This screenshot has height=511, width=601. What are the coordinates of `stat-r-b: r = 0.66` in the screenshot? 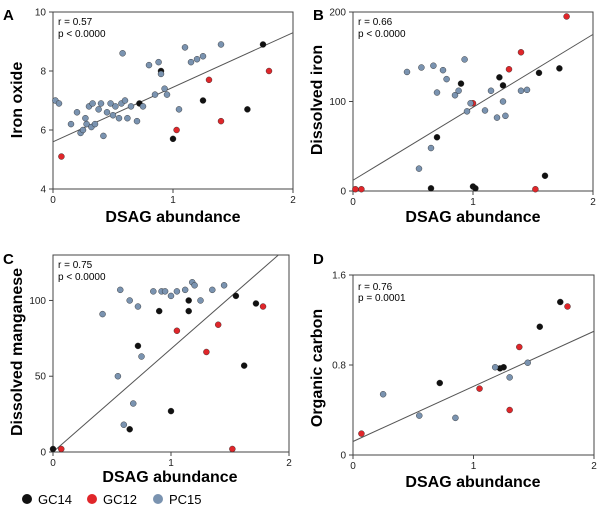 It's located at (375, 22).